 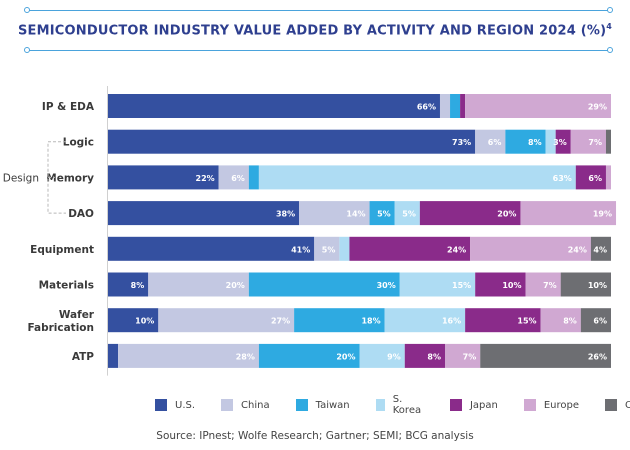 I want to click on group-label-design: Design, so click(x=21, y=178).